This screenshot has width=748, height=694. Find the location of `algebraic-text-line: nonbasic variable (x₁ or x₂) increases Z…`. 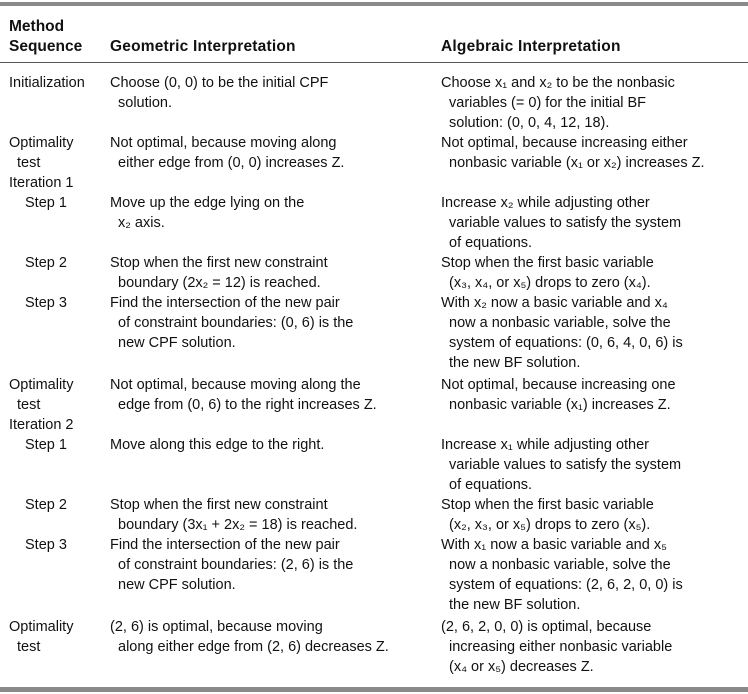

algebraic-text-line: nonbasic variable (x₁ or x₂) increases Z… is located at coordinates (577, 163).